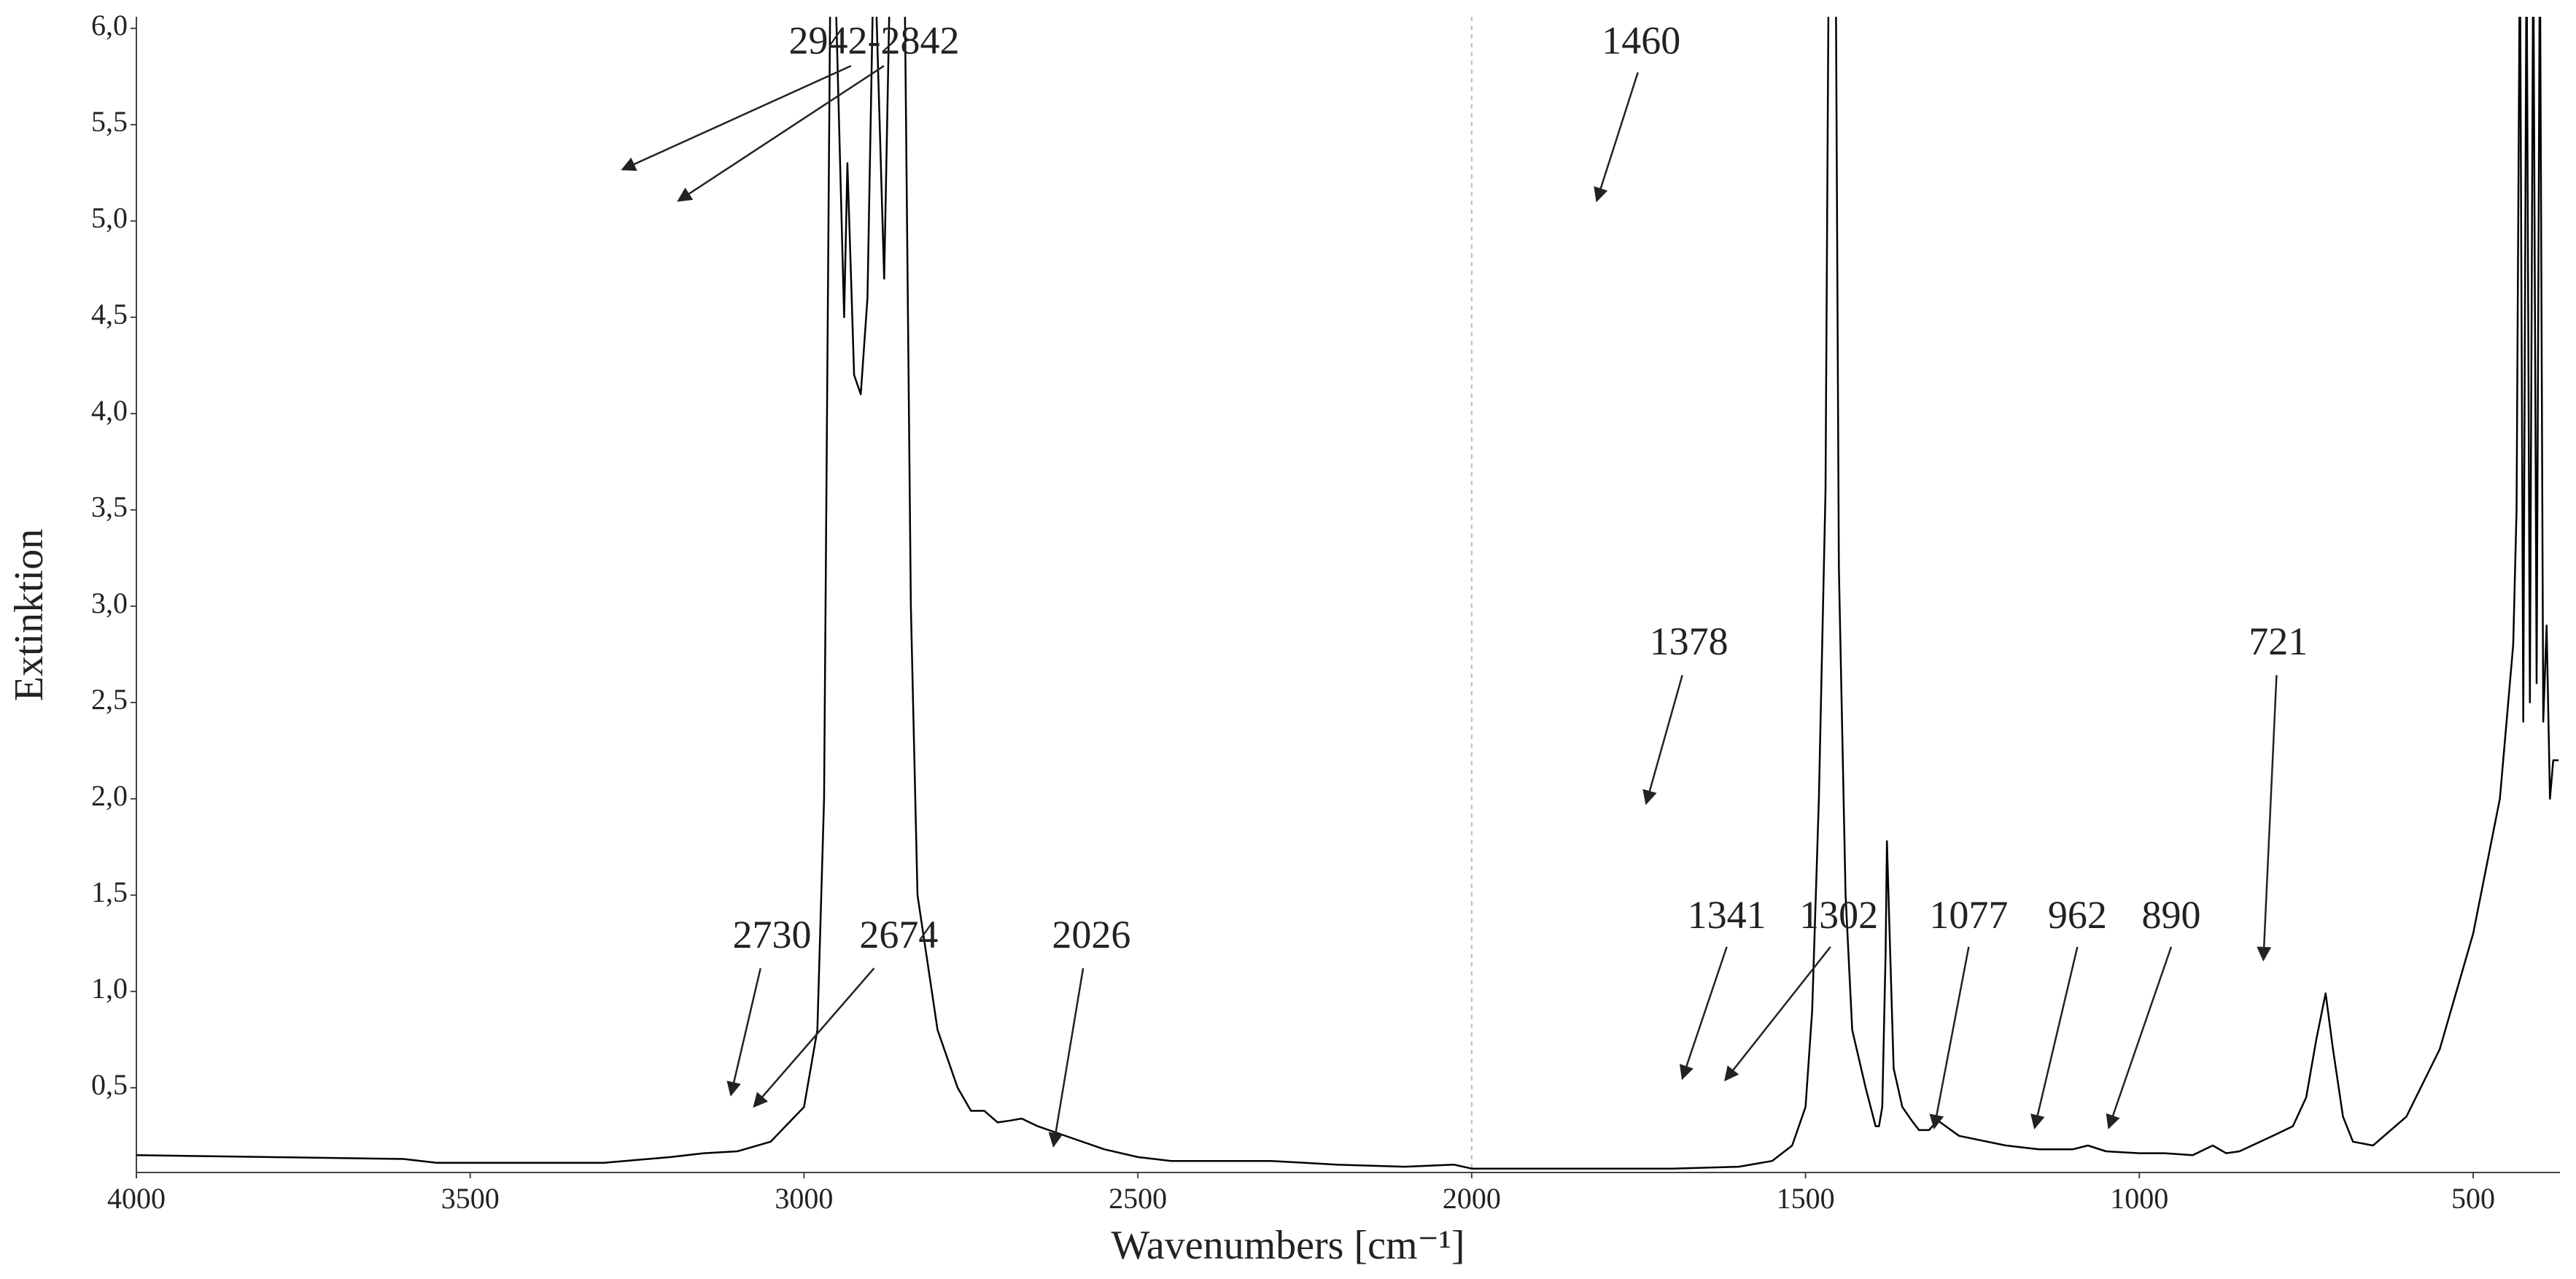 The image size is (2576, 1279). Describe the element at coordinates (2279, 641) in the screenshot. I see `annotation-label: 721` at that location.